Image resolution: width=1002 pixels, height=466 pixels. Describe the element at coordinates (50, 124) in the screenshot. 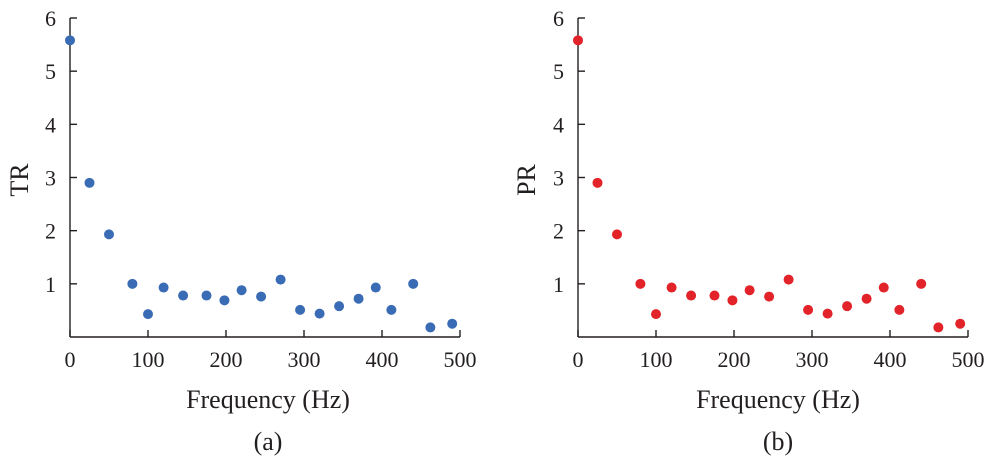

I see `panel-a-y-tick-label: 4` at that location.